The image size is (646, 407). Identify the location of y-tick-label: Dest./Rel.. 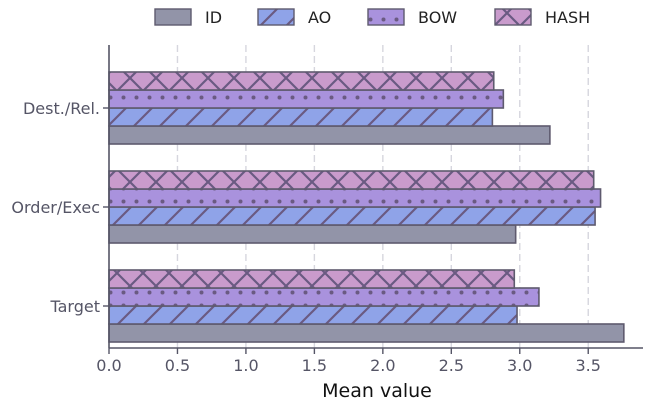
(61, 108).